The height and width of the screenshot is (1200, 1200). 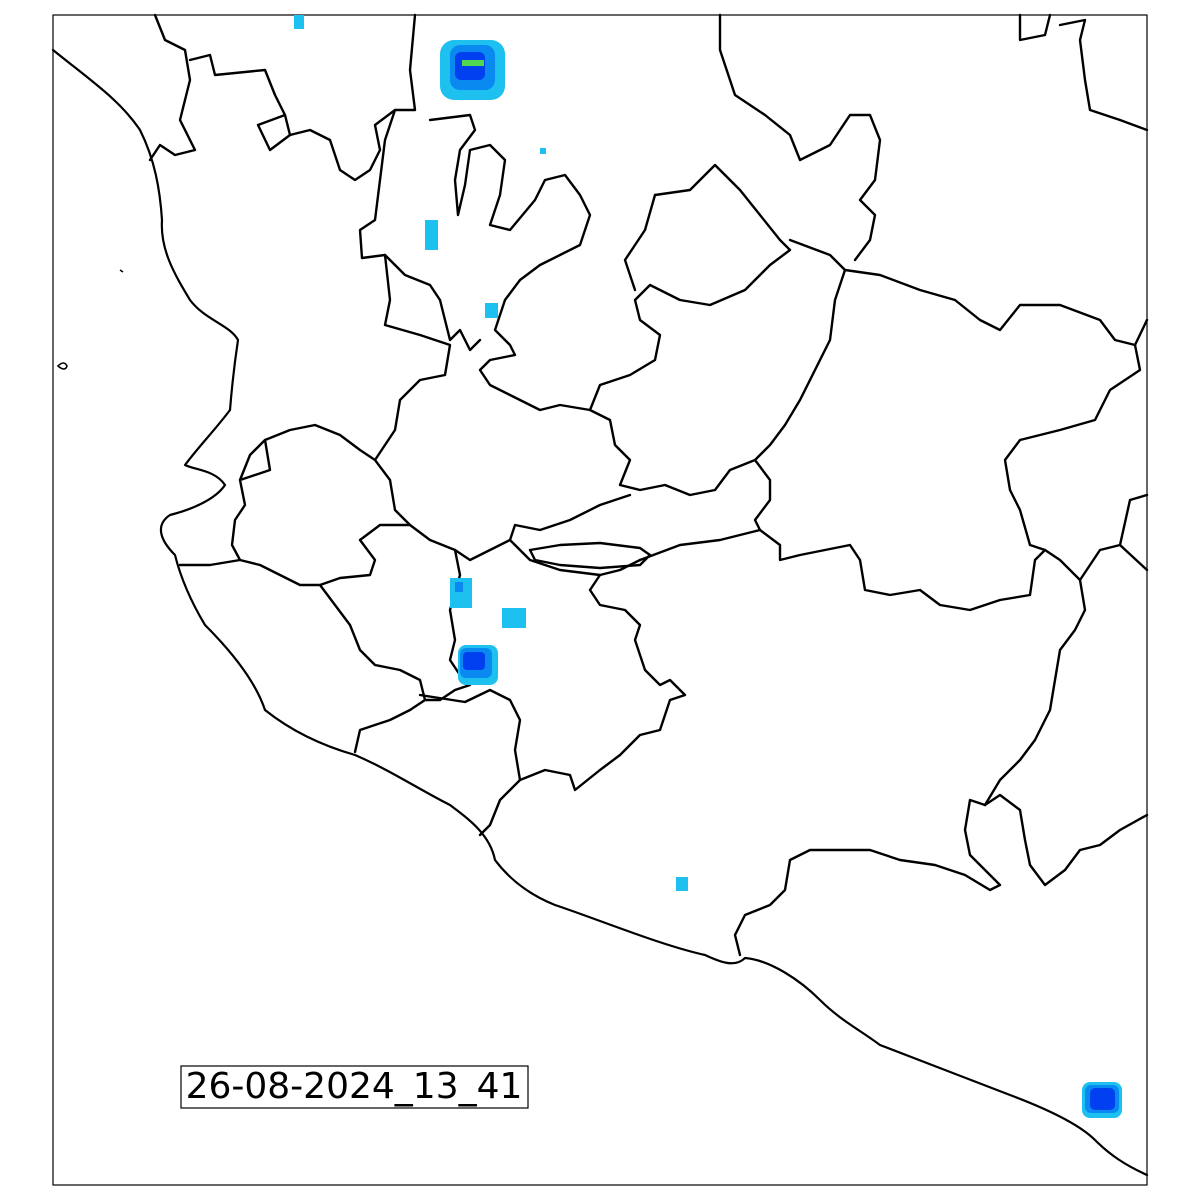 I want to click on central-patch, so click(x=514, y=618).